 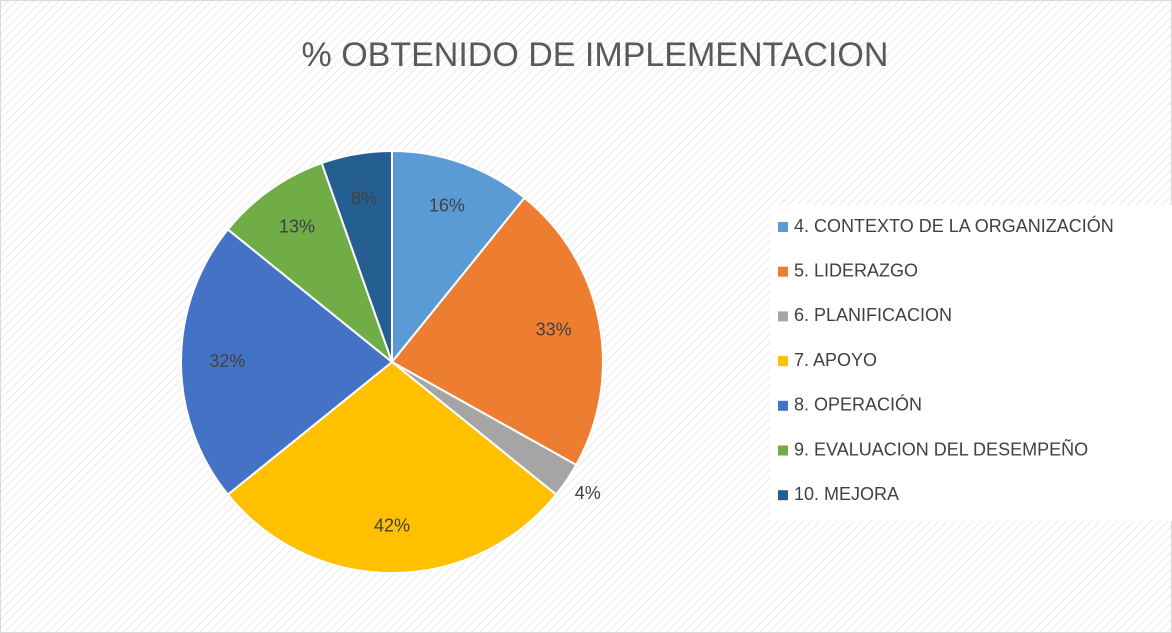 What do you see at coordinates (858, 404) in the screenshot?
I see `legend-label: 8. OPERACIÓN` at bounding box center [858, 404].